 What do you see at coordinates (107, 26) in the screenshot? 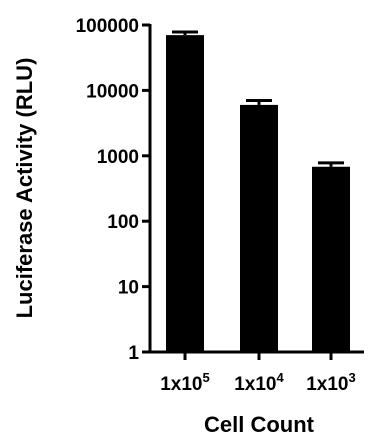
I see `y-tick-label-6: 100000` at bounding box center [107, 26].